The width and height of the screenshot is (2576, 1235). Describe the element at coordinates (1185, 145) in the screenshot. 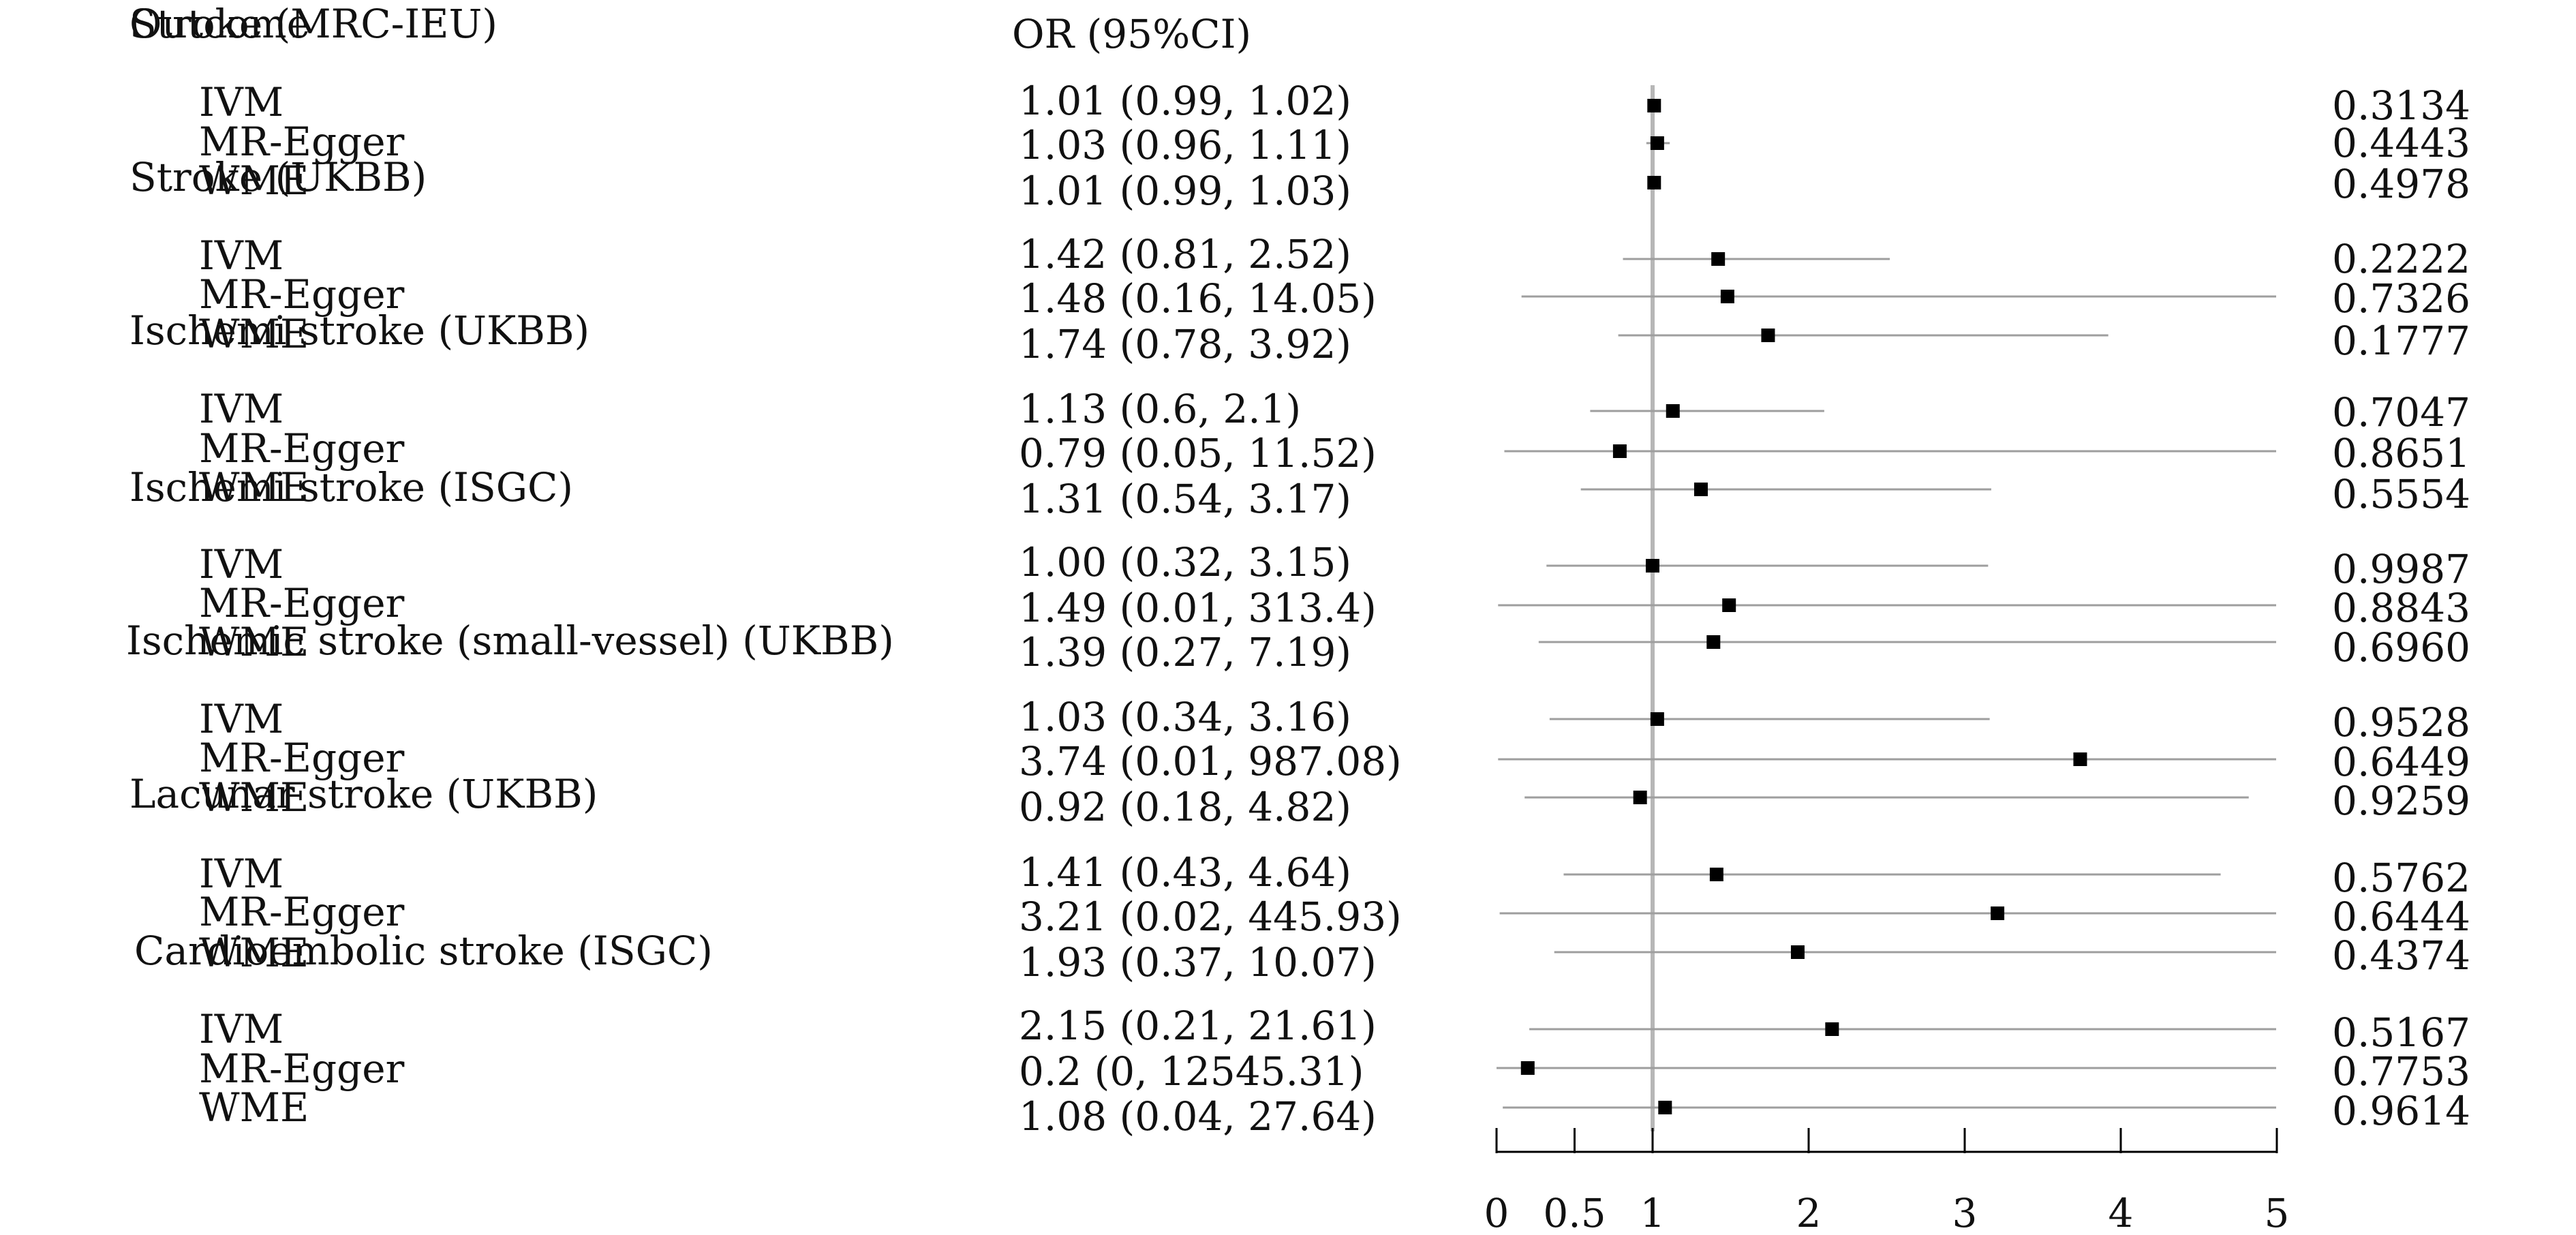

I see `or-ci-text: 1.03 (0.96, 1.11)` at that location.